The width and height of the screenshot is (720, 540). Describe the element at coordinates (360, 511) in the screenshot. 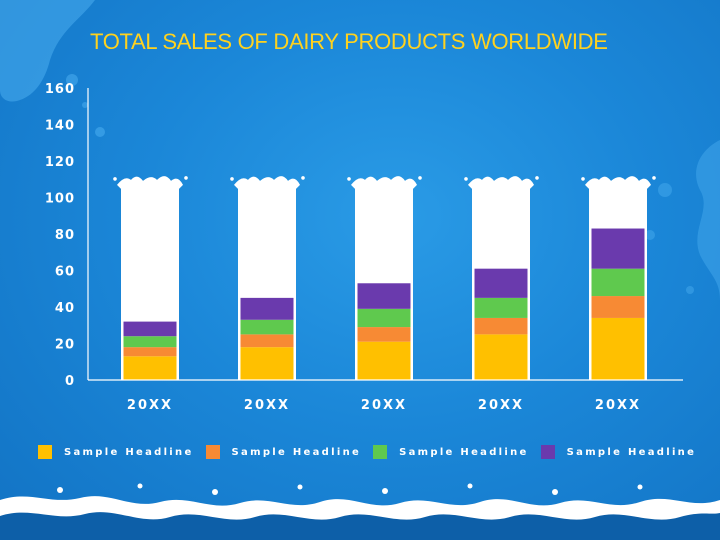

I see `splash-bottom-wave` at that location.